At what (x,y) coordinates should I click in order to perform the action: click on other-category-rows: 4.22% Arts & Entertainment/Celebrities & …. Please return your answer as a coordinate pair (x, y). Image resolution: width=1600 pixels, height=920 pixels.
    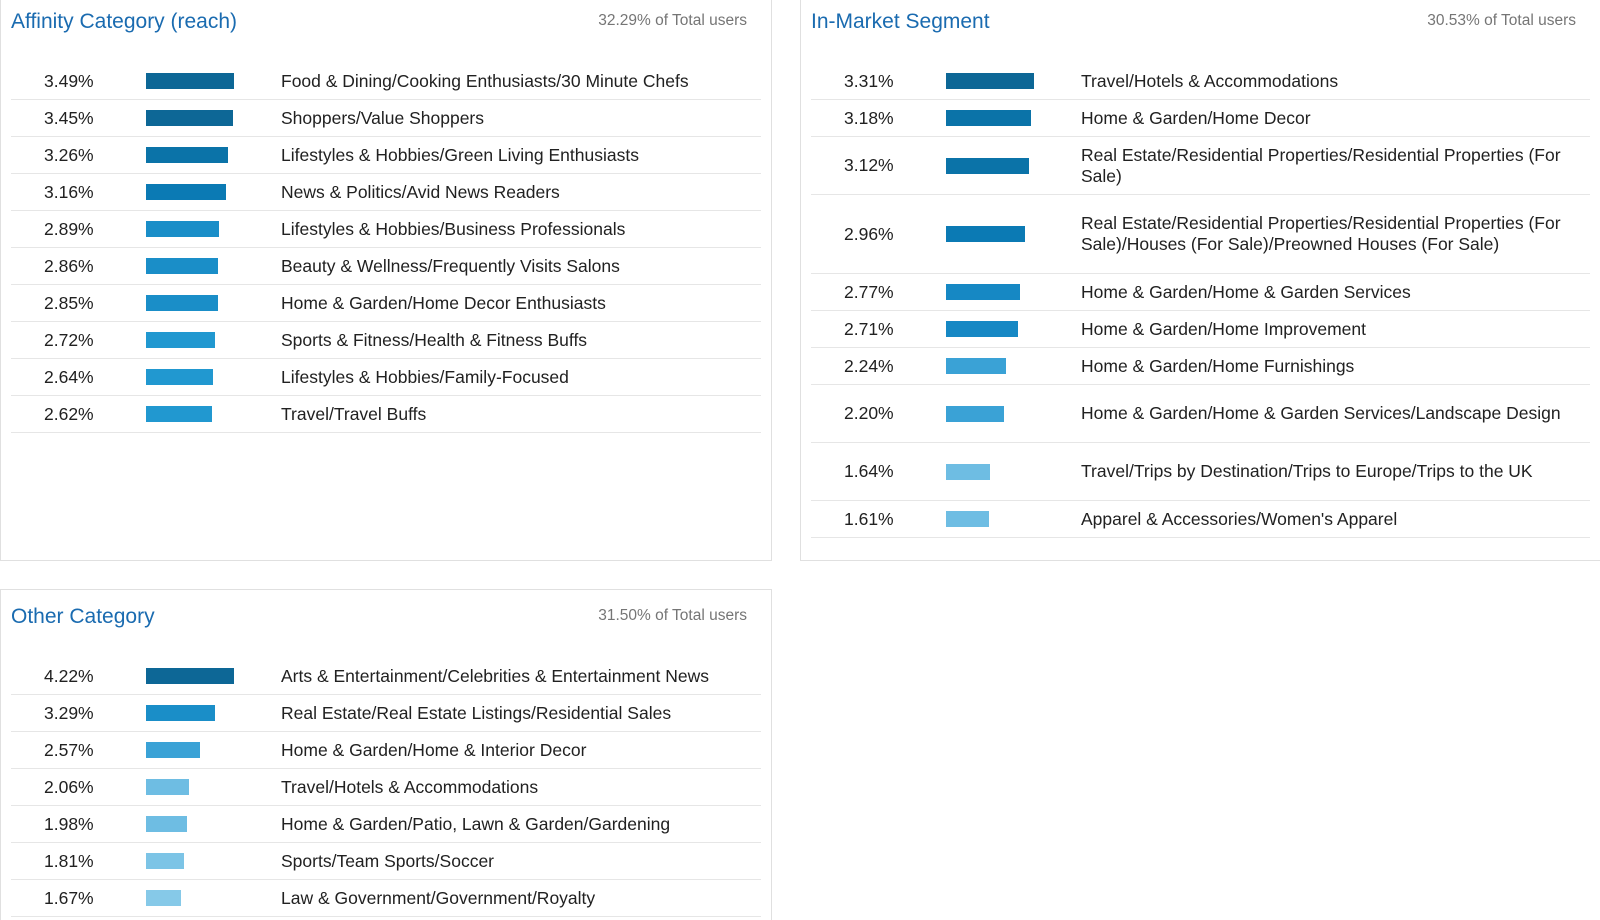
    Looking at the image, I should click on (386, 787).